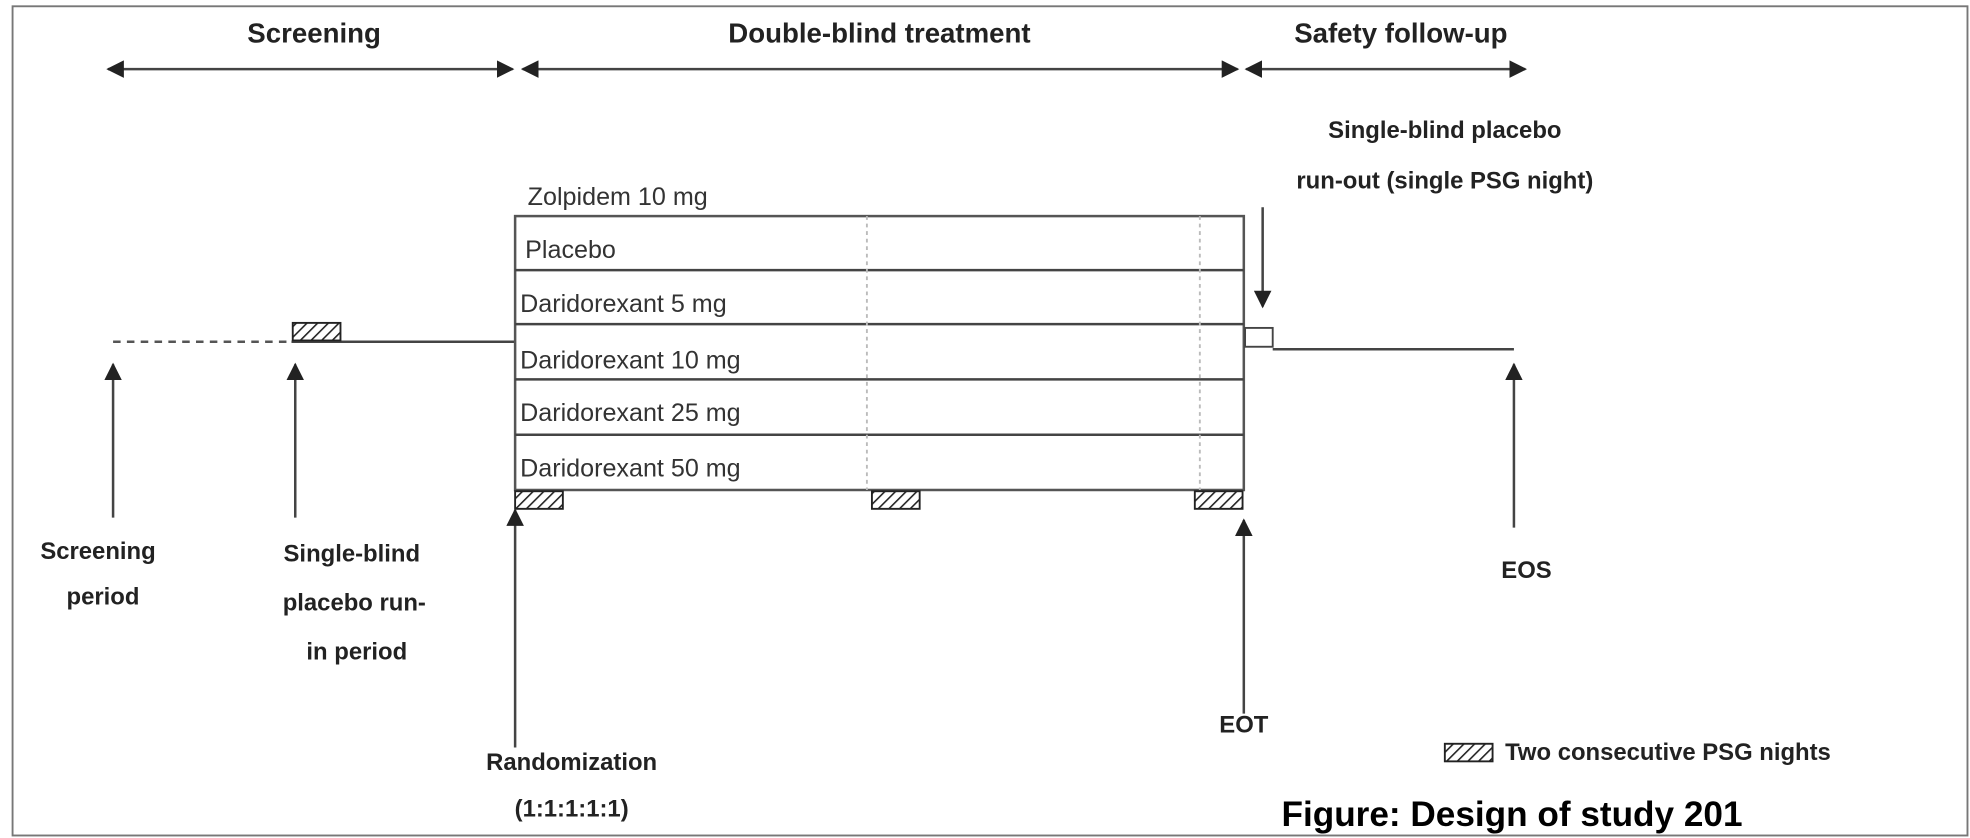  I want to click on milestone-label: EOT, so click(1243, 724).